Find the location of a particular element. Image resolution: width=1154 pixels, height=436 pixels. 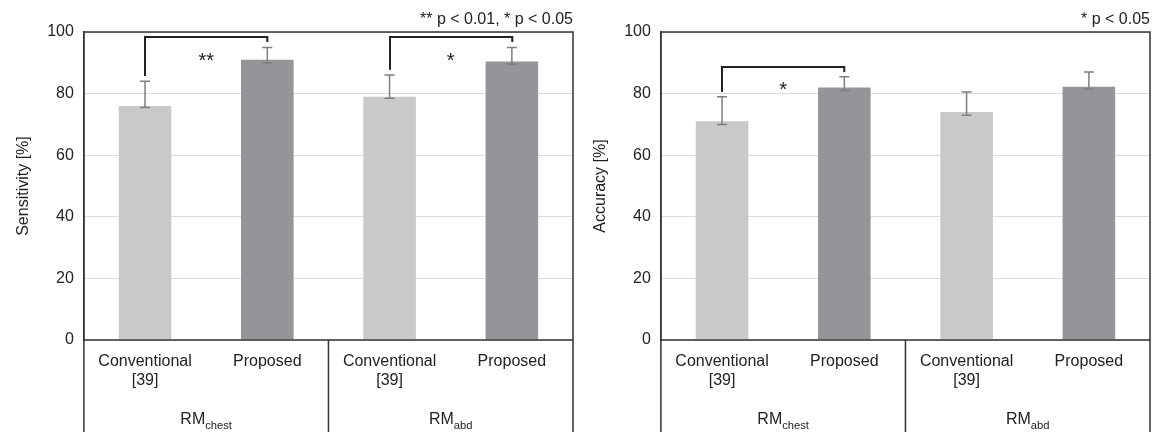

text: * p < 0.05 is located at coordinates (1116, 18).